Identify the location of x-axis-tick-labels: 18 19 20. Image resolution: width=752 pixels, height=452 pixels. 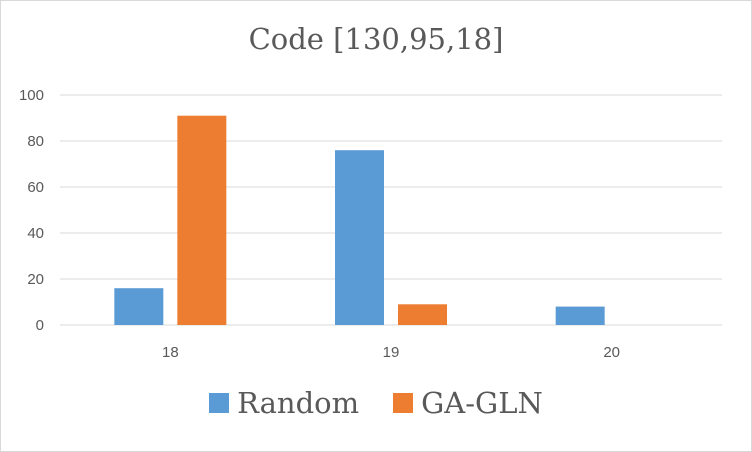
(391, 352).